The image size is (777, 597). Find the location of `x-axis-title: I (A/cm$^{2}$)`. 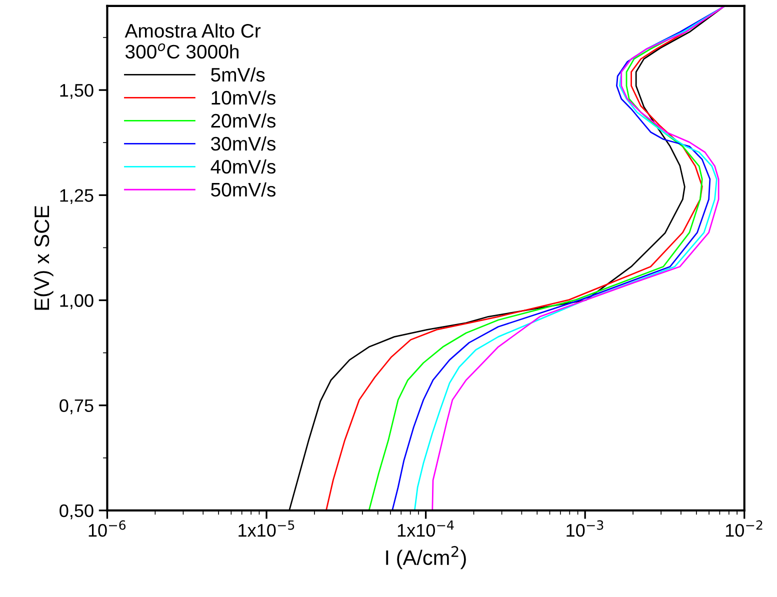

x-axis-title: I (A/cm$^{2}$) is located at coordinates (426, 558).